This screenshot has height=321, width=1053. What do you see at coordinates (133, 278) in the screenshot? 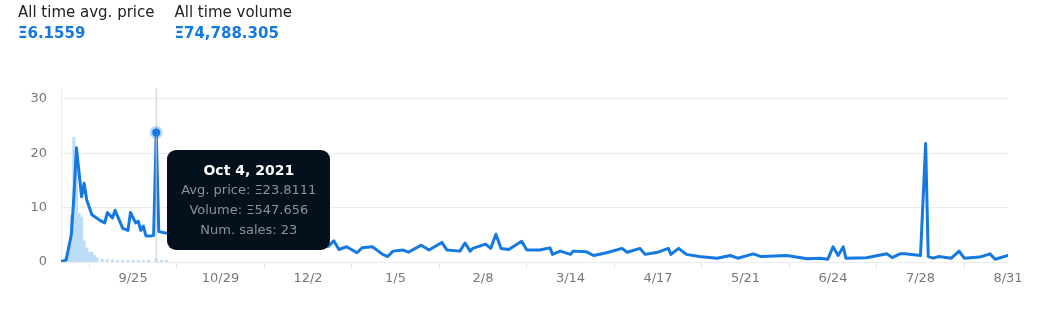
I see `x-tick-label: 9/25` at bounding box center [133, 278].